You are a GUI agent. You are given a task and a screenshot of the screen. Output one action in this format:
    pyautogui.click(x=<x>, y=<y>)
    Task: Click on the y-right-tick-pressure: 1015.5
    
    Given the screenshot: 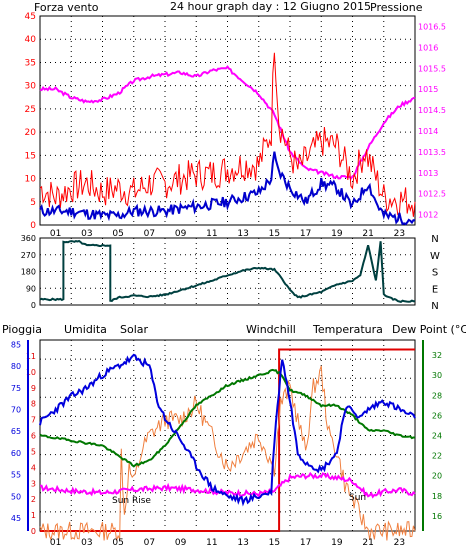 What is the action you would take?
    pyautogui.click(x=432, y=68)
    